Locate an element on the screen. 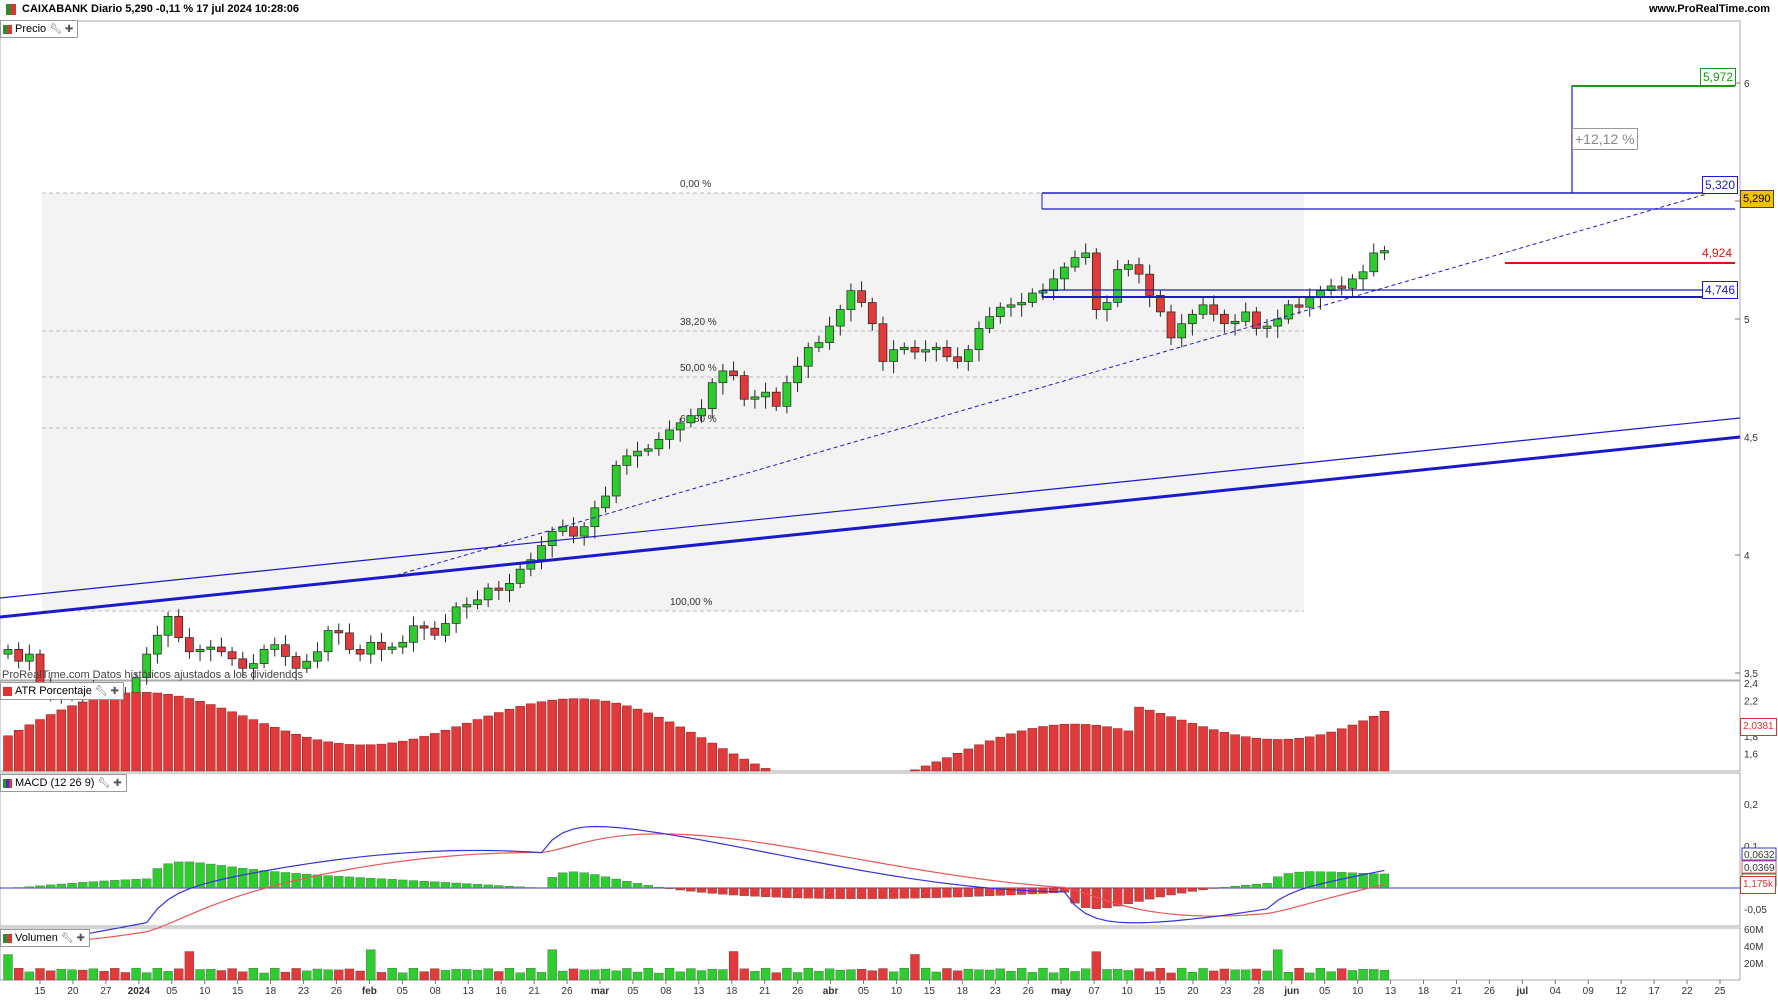 The image size is (1778, 1000). support-label: 4,746 is located at coordinates (1720, 290).